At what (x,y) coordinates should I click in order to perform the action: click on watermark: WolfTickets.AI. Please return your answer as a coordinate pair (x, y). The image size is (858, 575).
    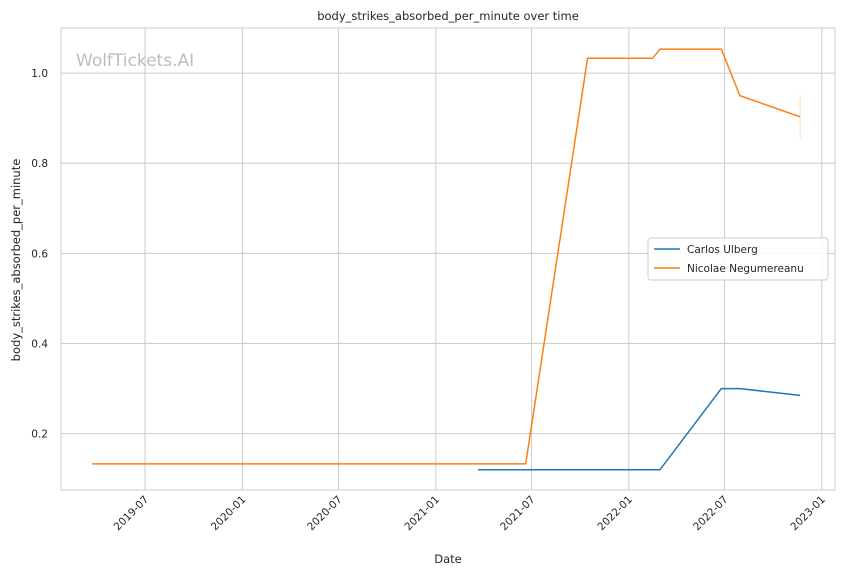
    Looking at the image, I should click on (135, 61).